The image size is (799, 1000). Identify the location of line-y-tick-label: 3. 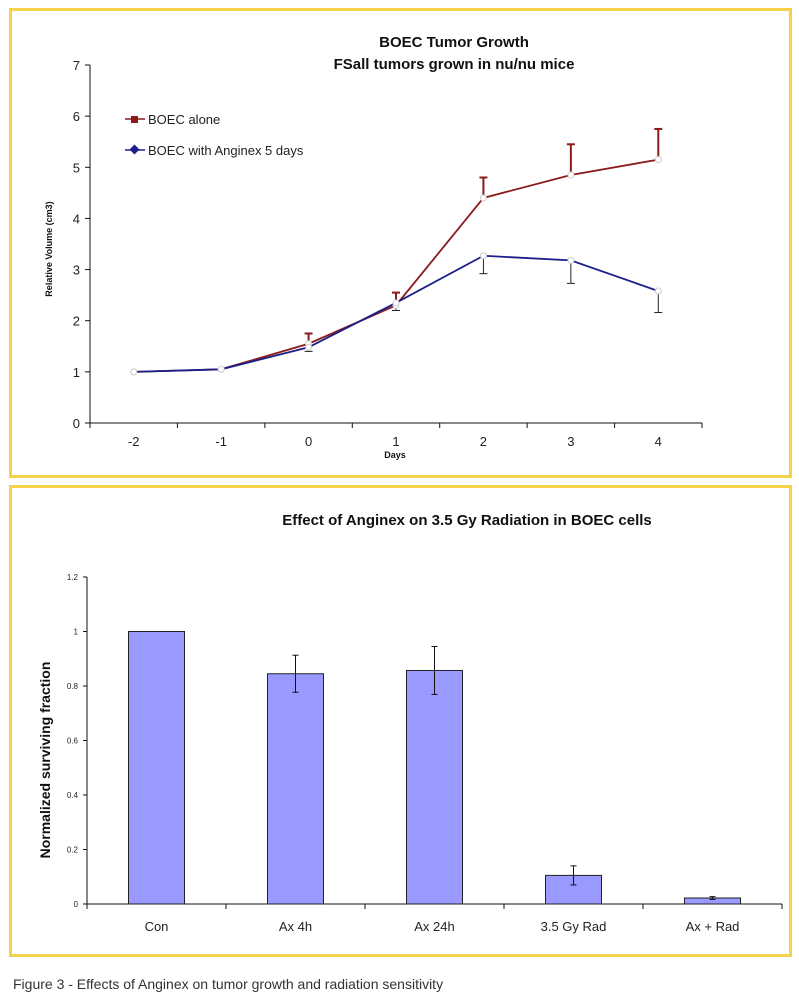
(76, 270).